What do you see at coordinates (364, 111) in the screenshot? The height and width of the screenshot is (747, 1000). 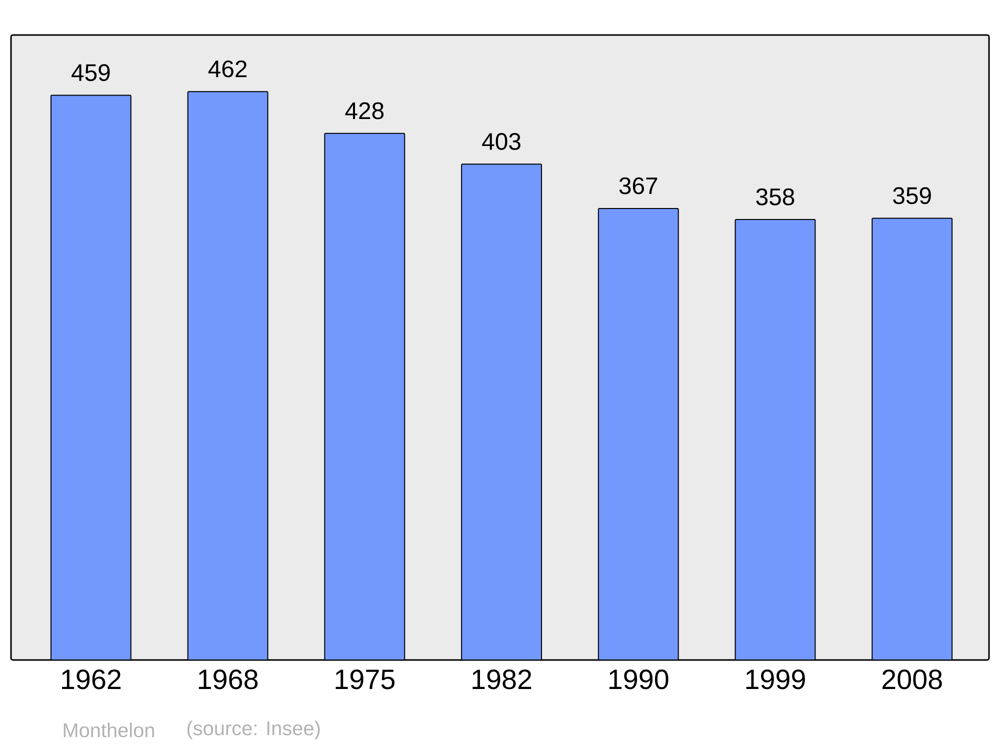 I see `data-label: 428` at bounding box center [364, 111].